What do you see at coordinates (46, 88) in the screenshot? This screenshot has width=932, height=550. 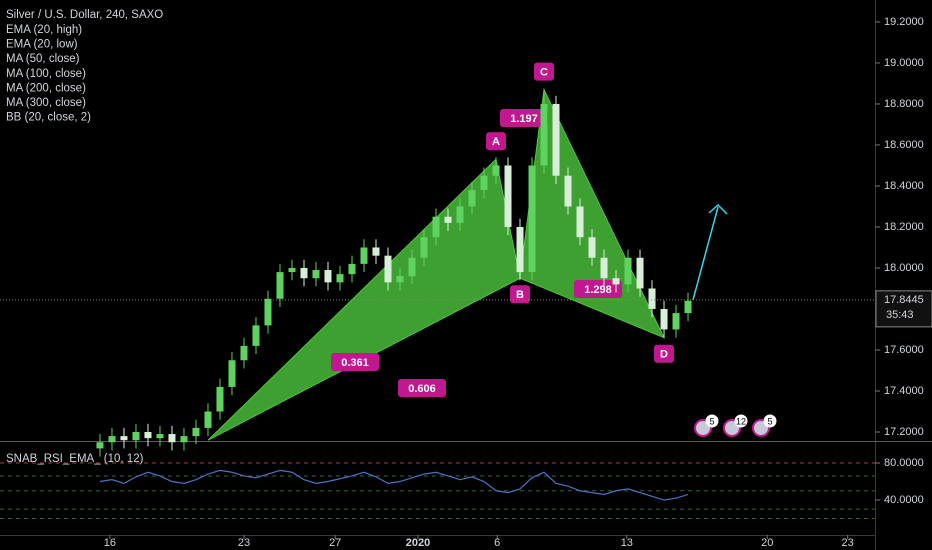 I see `indicator-label: MA (200, close)` at bounding box center [46, 88].